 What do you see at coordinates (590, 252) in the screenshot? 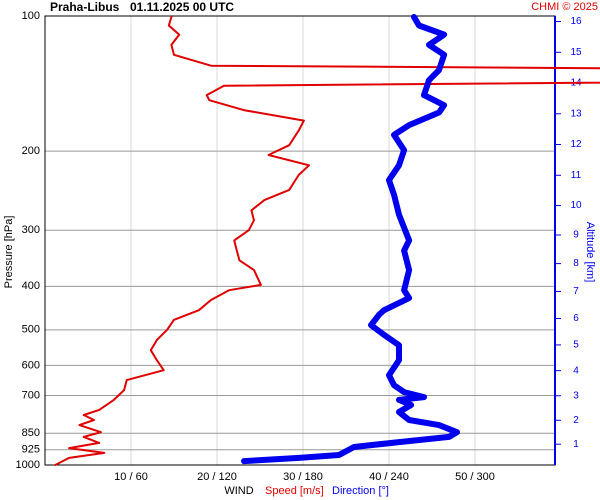
I see `y2-axis-label: Altitude [km]` at bounding box center [590, 252].